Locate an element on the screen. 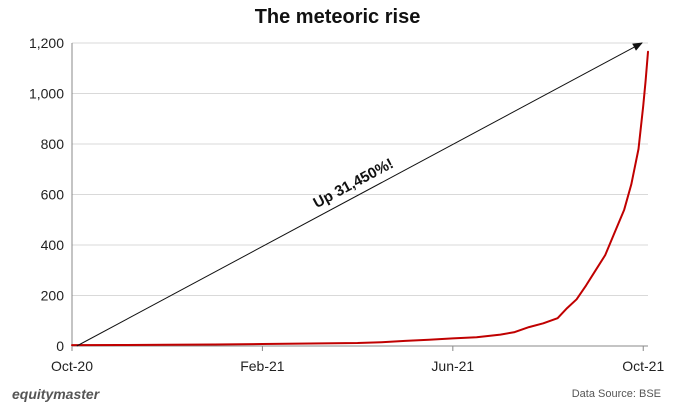 The height and width of the screenshot is (410, 675). y-tick-label: 1,000 is located at coordinates (46, 94).